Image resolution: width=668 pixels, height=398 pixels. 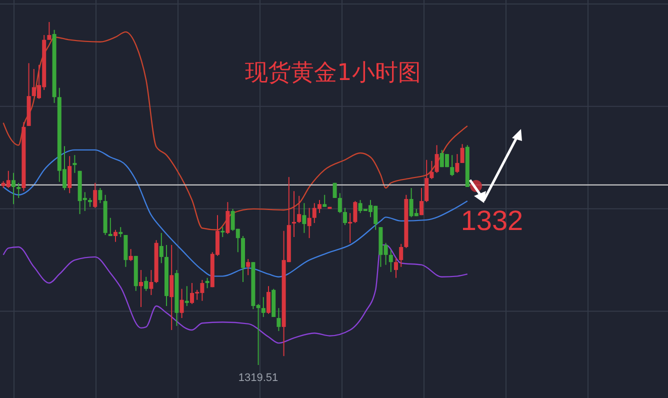 I want to click on text: 现货黄金1小时图, so click(x=333, y=73).